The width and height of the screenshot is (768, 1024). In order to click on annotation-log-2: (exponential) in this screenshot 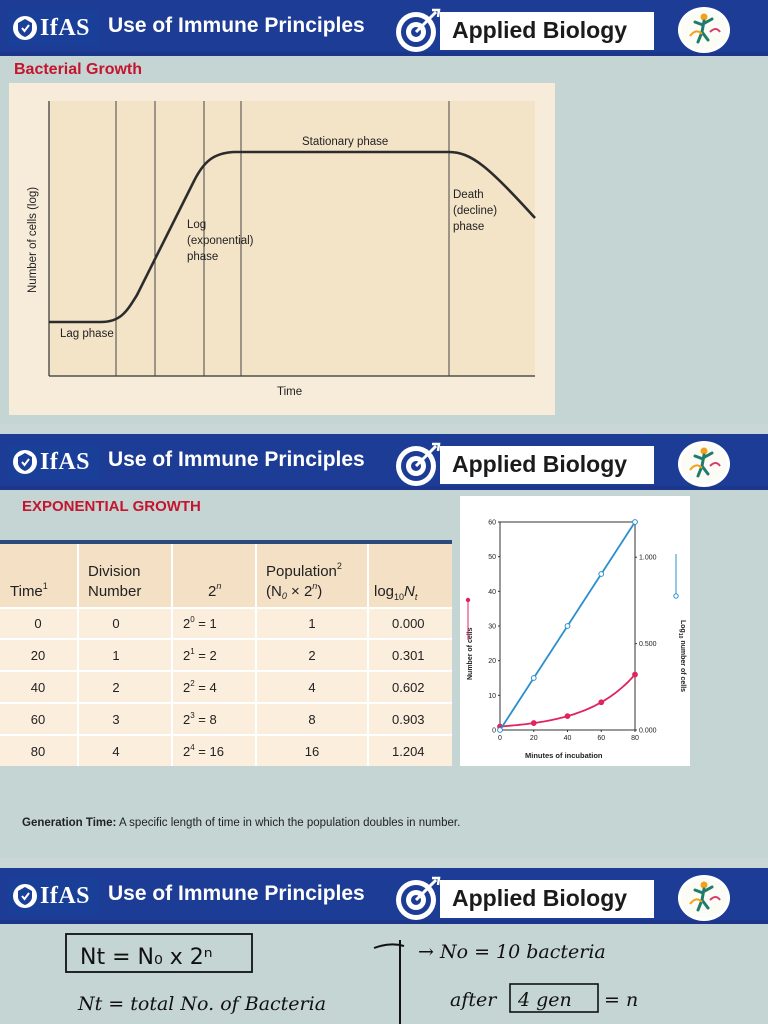, I will do `click(220, 241)`.